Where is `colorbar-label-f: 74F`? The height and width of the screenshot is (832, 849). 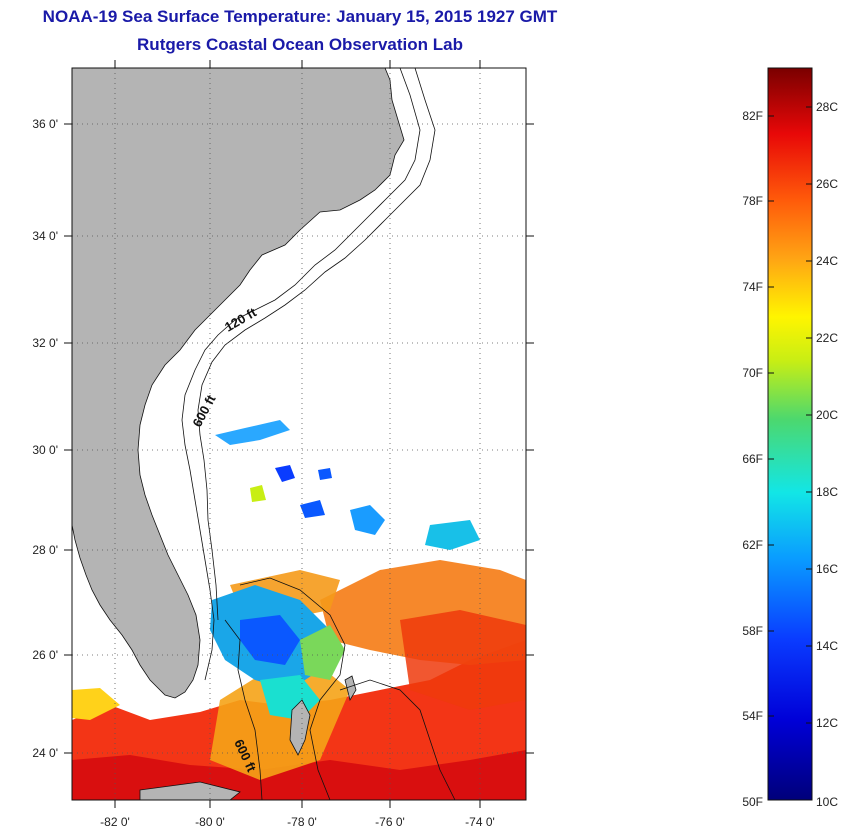 colorbar-label-f: 74F is located at coordinates (752, 287).